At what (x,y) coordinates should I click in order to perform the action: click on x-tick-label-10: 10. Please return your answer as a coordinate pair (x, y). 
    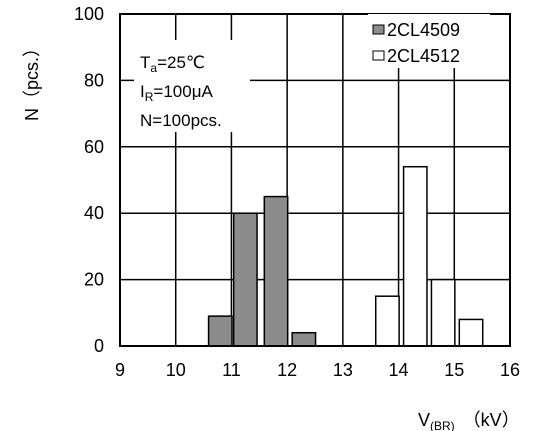
    Looking at the image, I should click on (176, 370).